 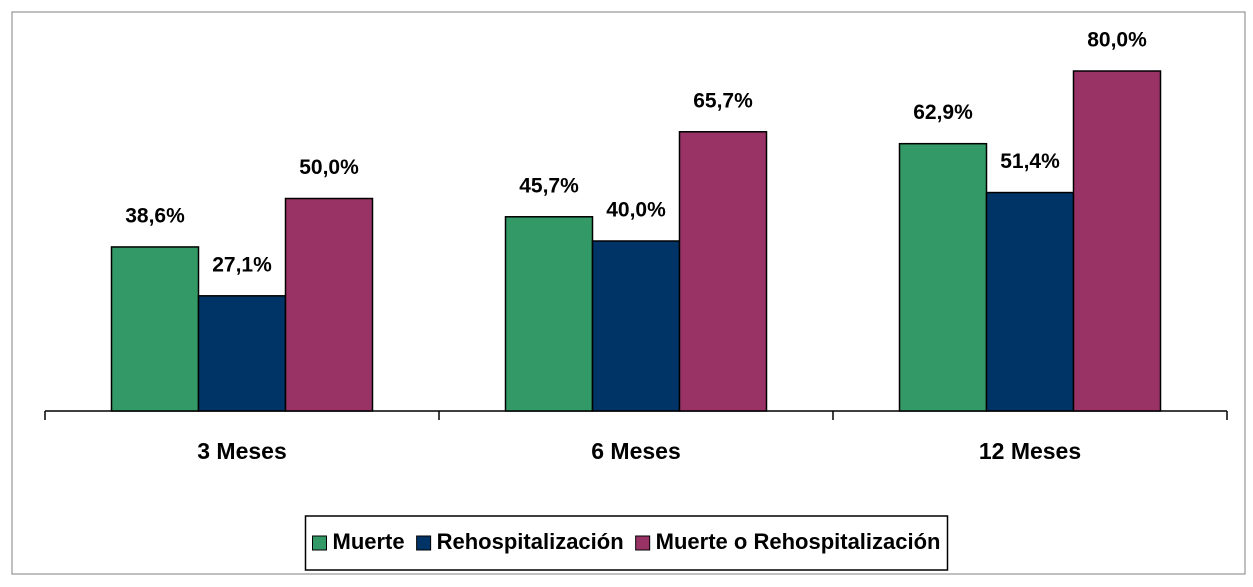 What do you see at coordinates (723, 100) in the screenshot?
I see `value-label: 65,7%` at bounding box center [723, 100].